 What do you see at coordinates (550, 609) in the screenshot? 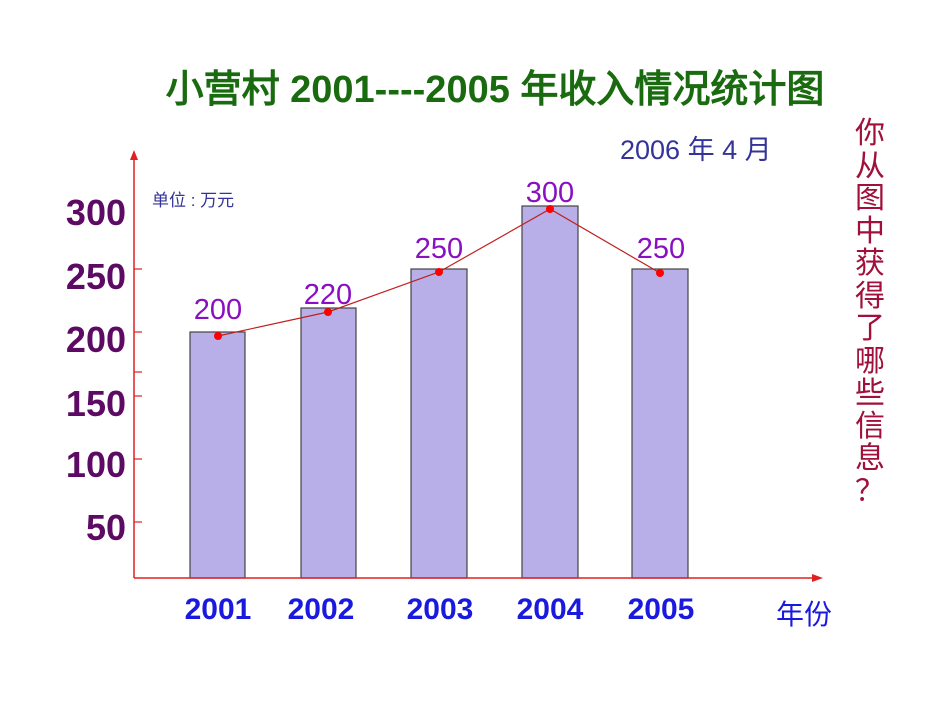
I see `x-tick-label: 2004` at bounding box center [550, 609].